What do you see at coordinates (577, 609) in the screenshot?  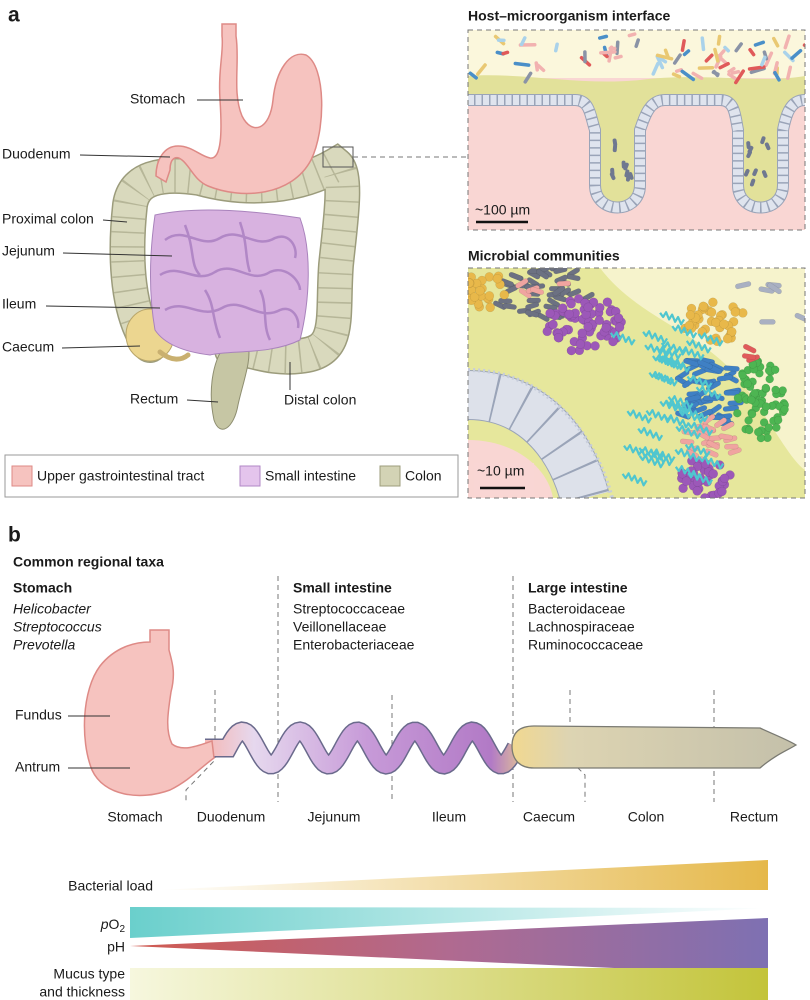 I see `taxon: Bacteroidaceae` at bounding box center [577, 609].